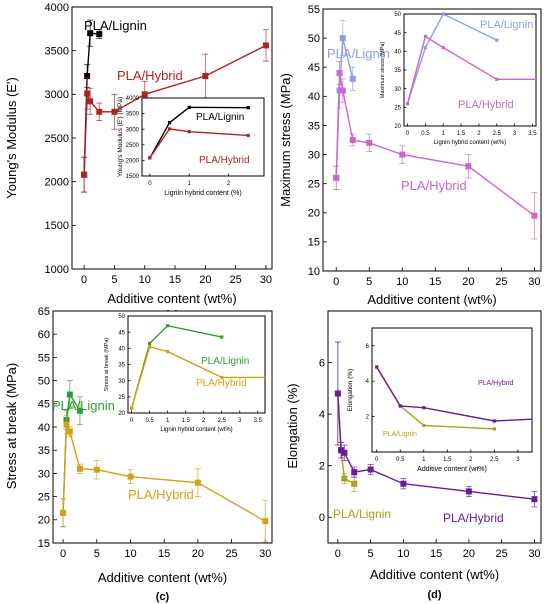 The height and width of the screenshot is (604, 550). Describe the element at coordinates (397, 127) in the screenshot. I see `panel-b-inset-ytick-label: 20` at that location.